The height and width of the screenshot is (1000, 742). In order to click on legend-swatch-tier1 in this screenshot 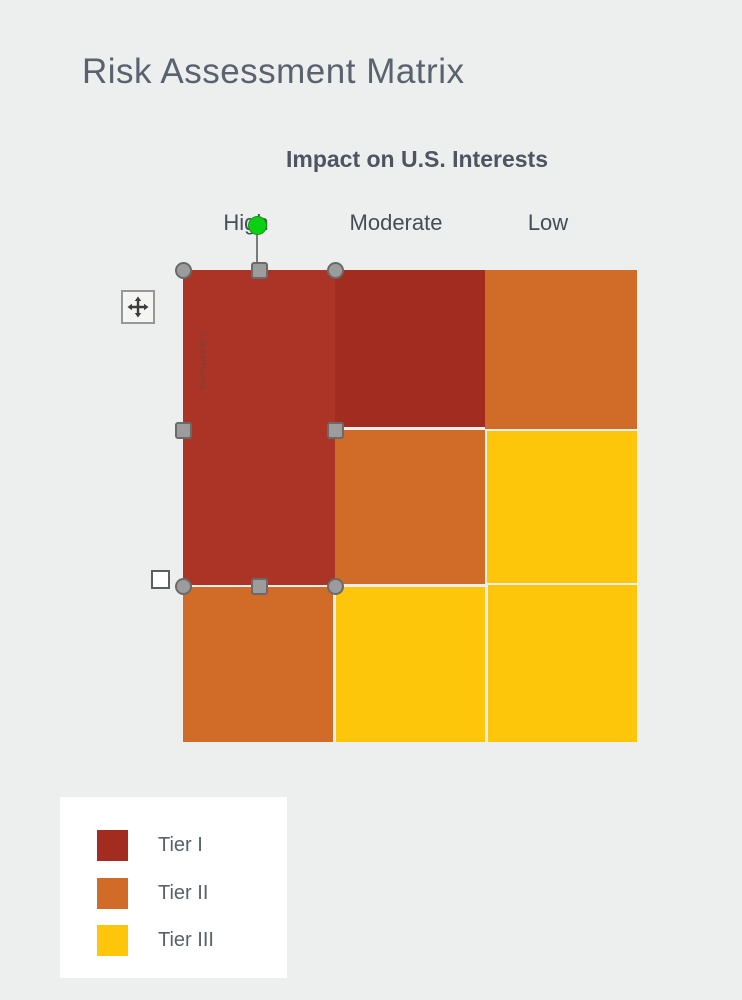, I will do `click(112, 845)`.